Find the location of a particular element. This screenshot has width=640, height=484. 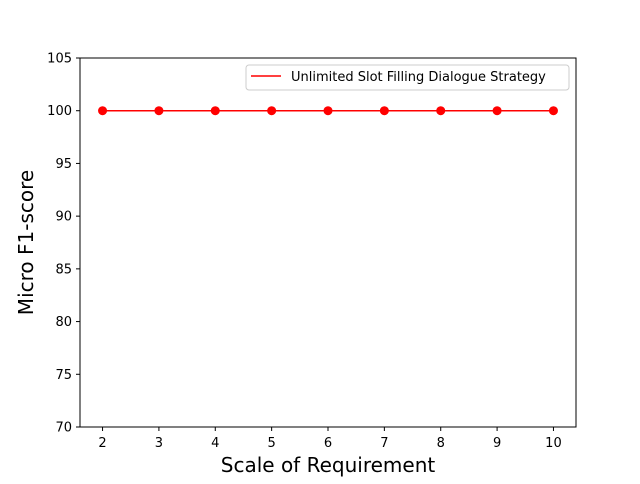

y-axis-label: Micro F1-score is located at coordinates (26, 242).